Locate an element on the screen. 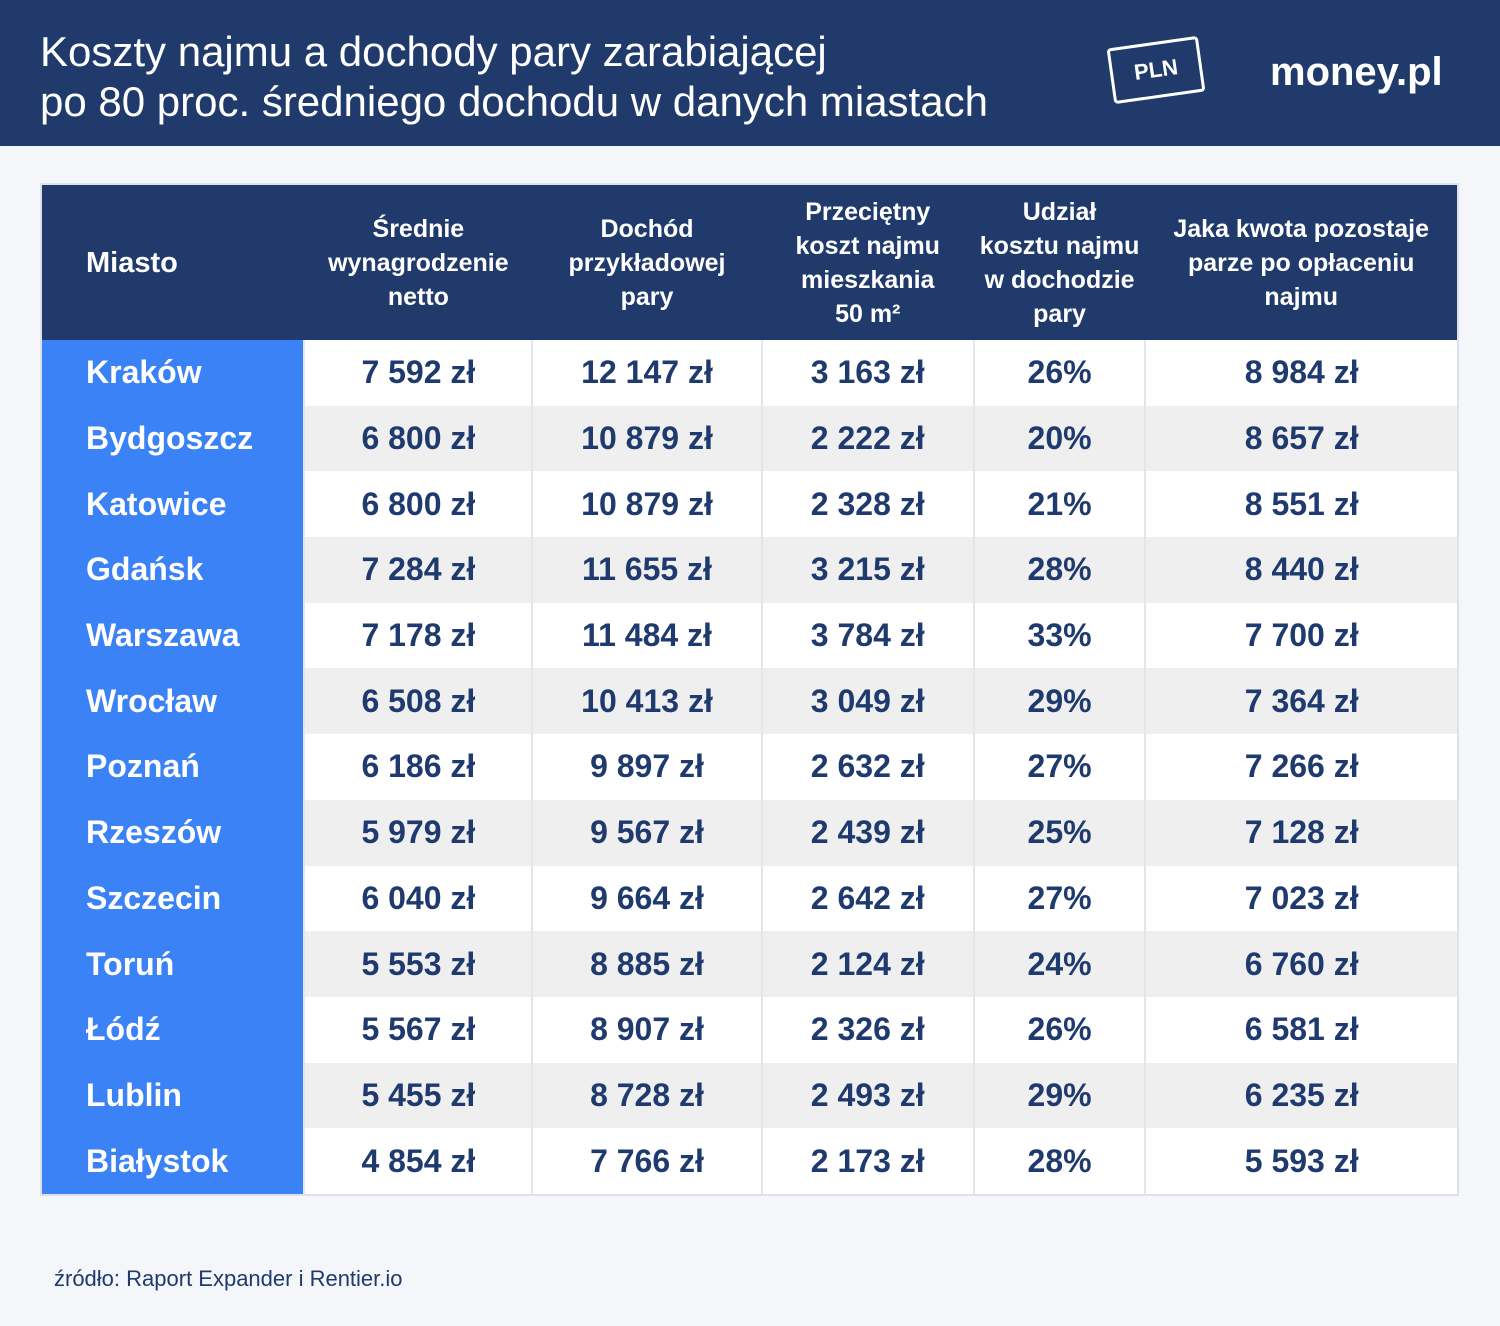 The image size is (1500, 1326). value-cell: 2 493 zł is located at coordinates (867, 1095).